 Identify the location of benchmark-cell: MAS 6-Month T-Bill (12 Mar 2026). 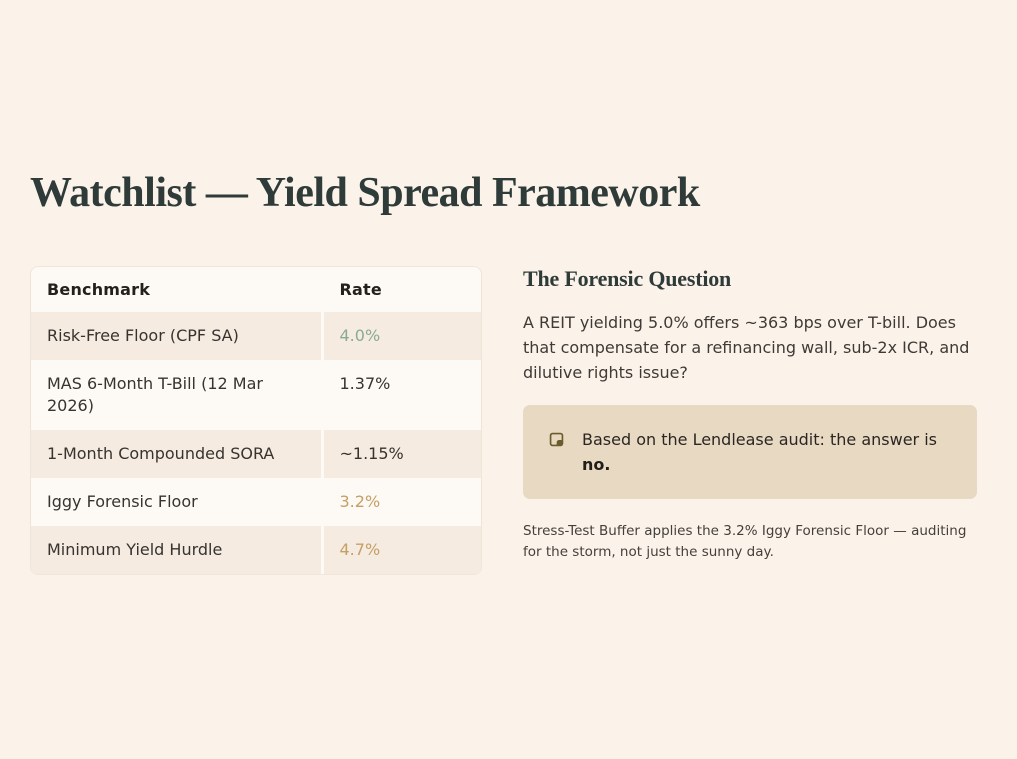
(155, 395).